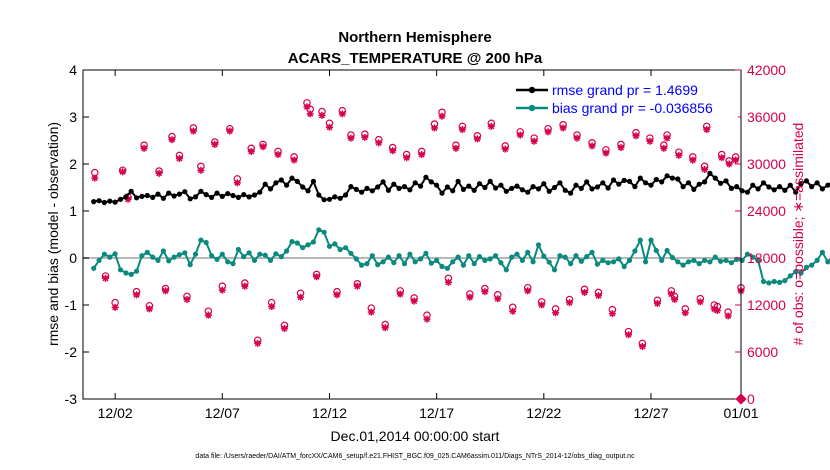  What do you see at coordinates (77, 234) in the screenshot?
I see `y-axis-left-ticks: -3 -2 -1 0 1 2 3 4` at bounding box center [77, 234].